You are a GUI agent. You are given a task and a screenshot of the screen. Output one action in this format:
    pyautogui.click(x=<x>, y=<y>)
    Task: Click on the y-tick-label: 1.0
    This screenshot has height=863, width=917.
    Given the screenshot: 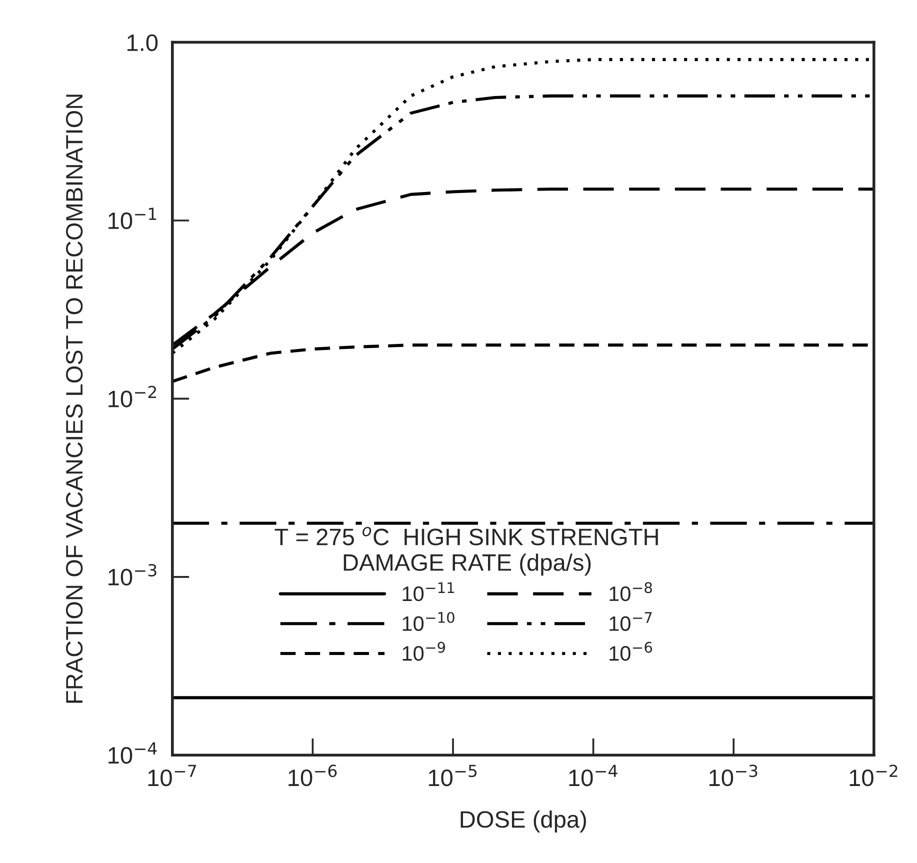 What is the action you would take?
    pyautogui.click(x=142, y=43)
    